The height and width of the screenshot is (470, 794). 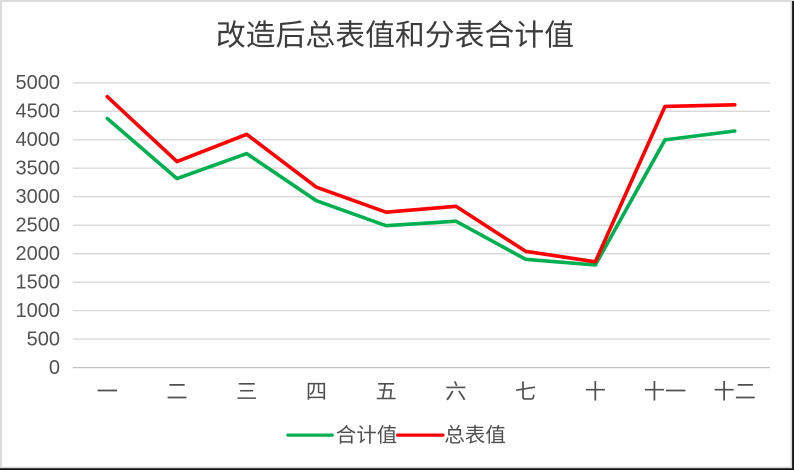 I want to click on svg-text: 500, so click(x=43, y=339).